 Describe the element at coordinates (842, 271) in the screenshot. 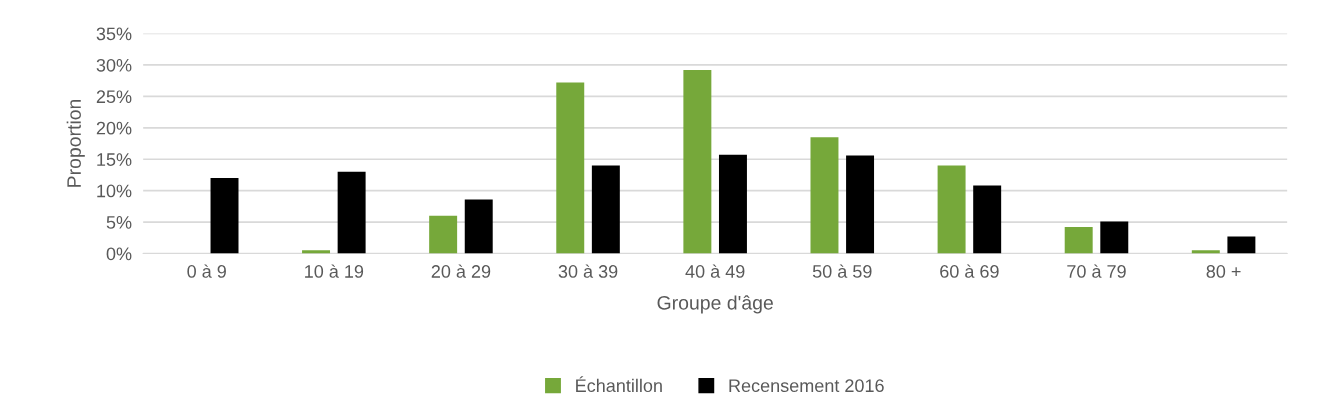

I see `x-tick-label: 50 à 59` at that location.